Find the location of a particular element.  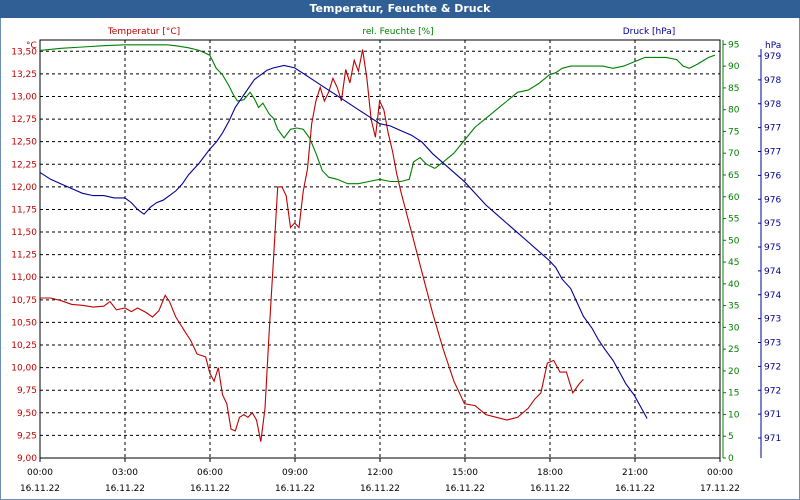

humidity-tick-label: 80 is located at coordinates (734, 111).